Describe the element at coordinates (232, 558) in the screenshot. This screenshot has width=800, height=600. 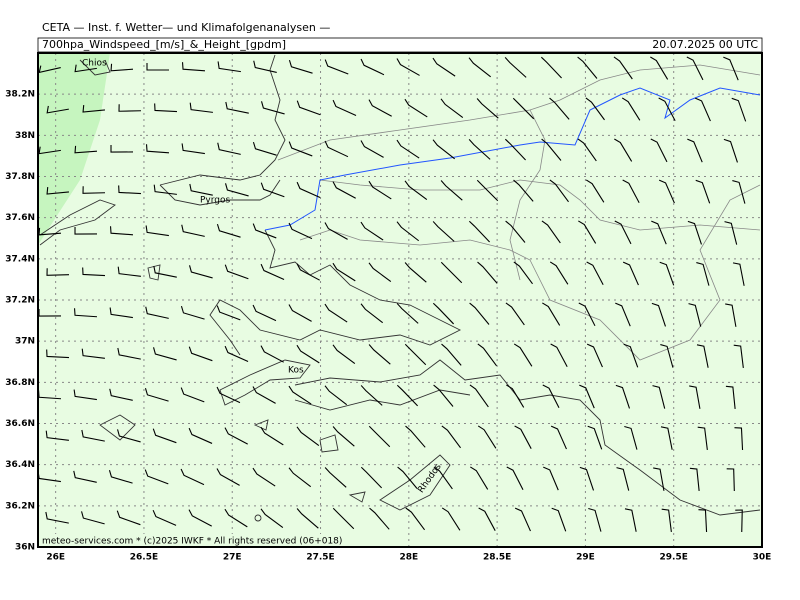
I see `x-tick-label: 27E` at that location.